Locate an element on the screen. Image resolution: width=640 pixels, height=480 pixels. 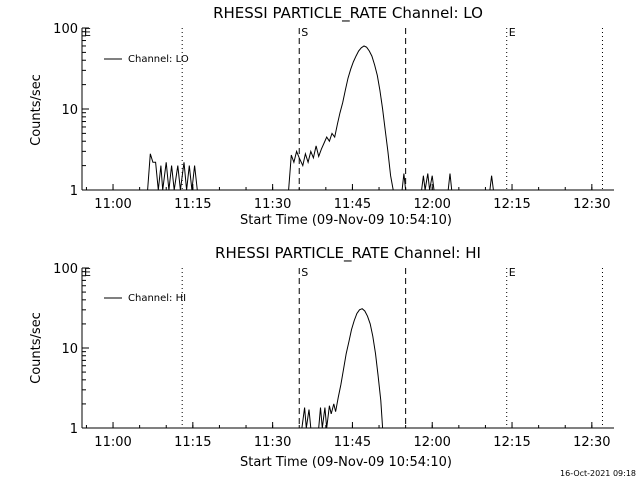
timestamp-footer: 16-Oct-2021 09:18 is located at coordinates (598, 473).